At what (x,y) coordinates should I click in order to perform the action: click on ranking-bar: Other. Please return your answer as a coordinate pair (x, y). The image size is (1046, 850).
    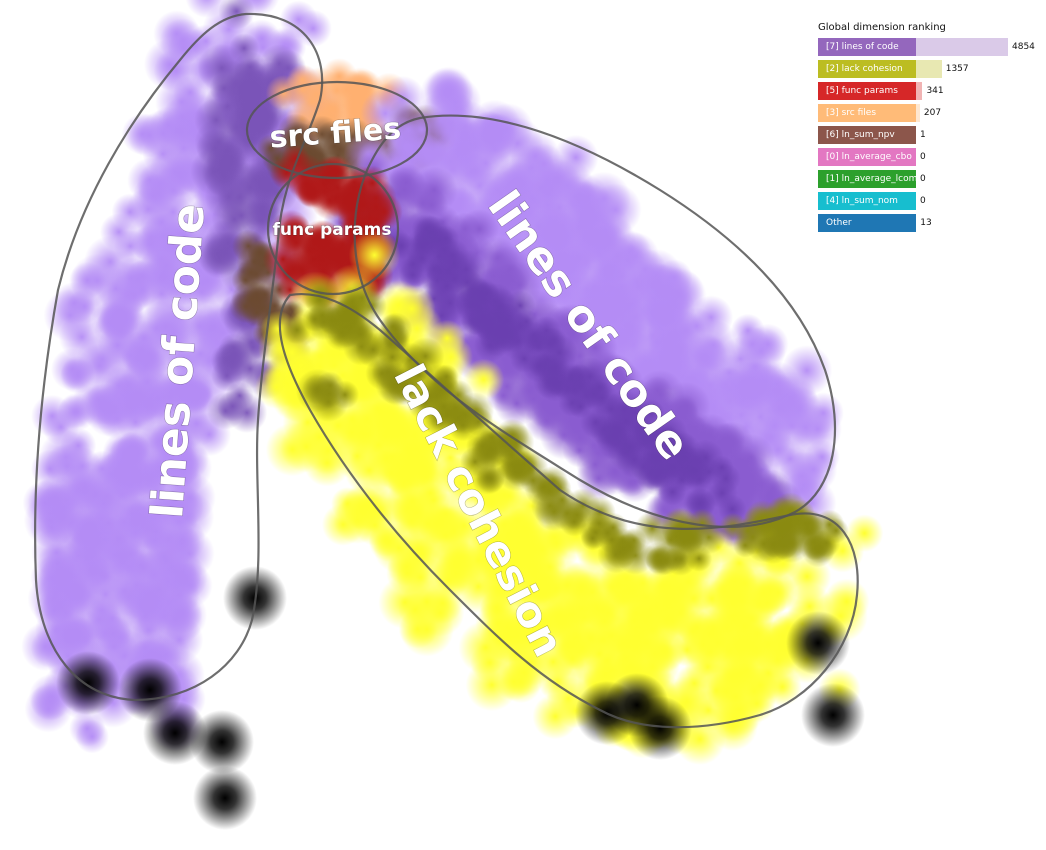
    Looking at the image, I should click on (867, 223).